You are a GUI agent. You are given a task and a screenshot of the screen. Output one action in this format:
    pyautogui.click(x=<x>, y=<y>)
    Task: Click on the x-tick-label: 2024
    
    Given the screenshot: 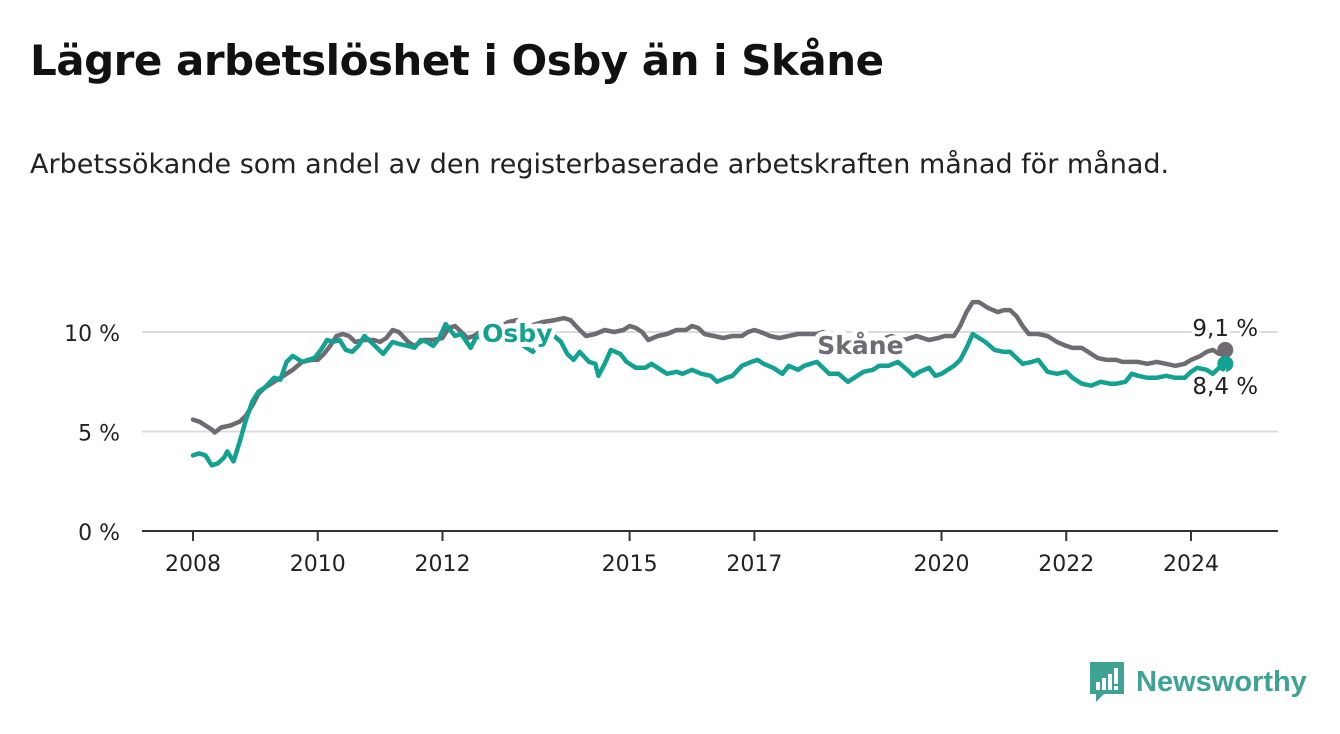 What is the action you would take?
    pyautogui.click(x=1191, y=564)
    